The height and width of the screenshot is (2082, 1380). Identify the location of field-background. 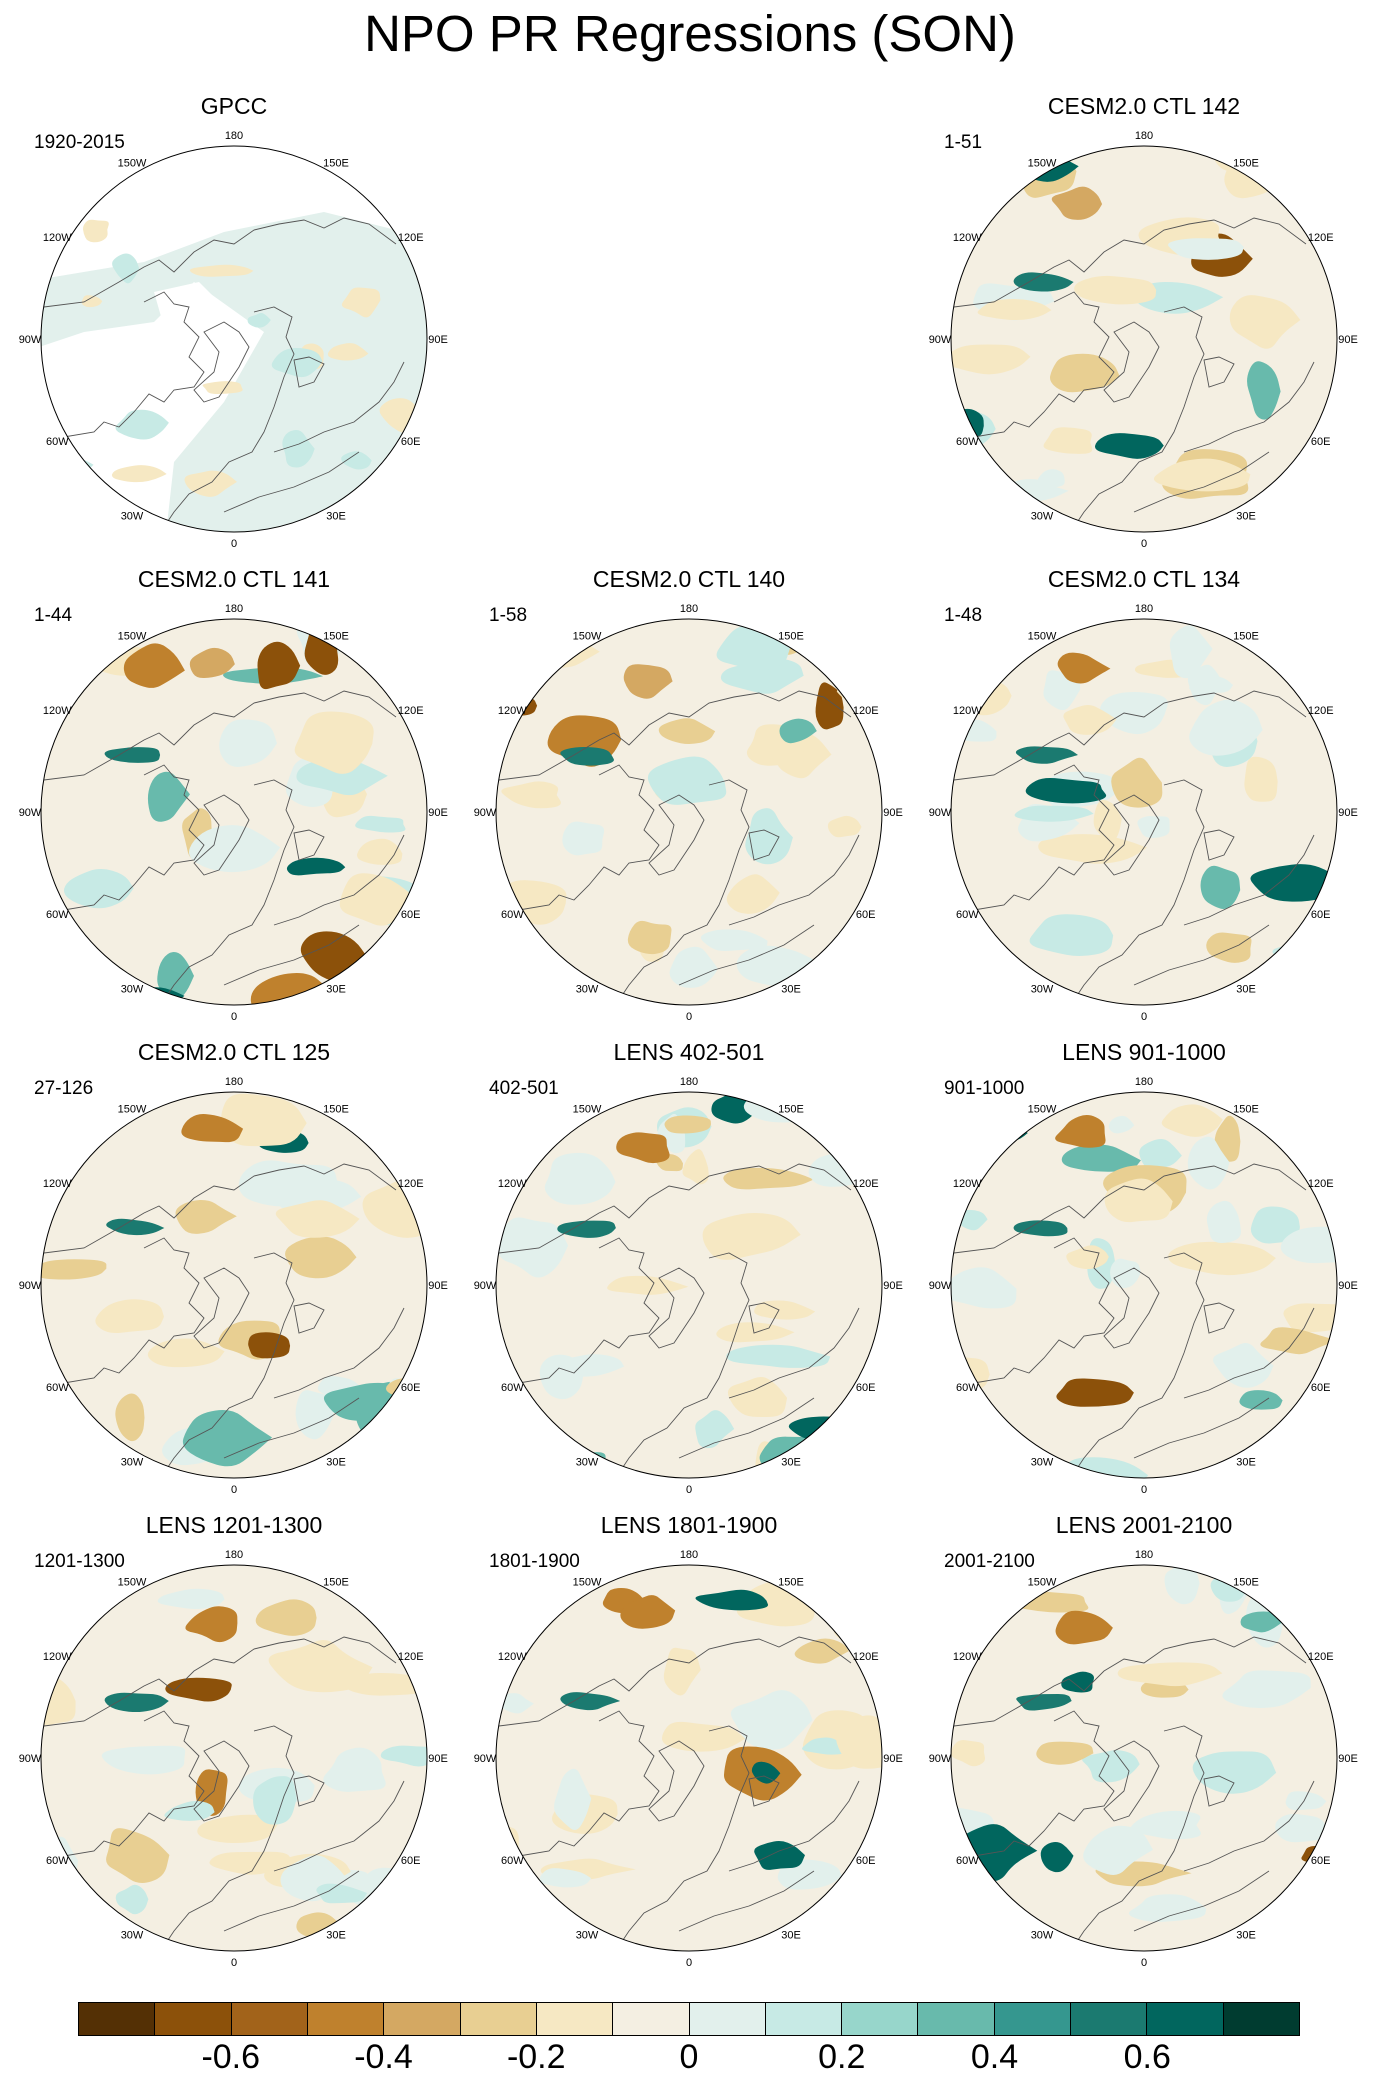
(689, 812).